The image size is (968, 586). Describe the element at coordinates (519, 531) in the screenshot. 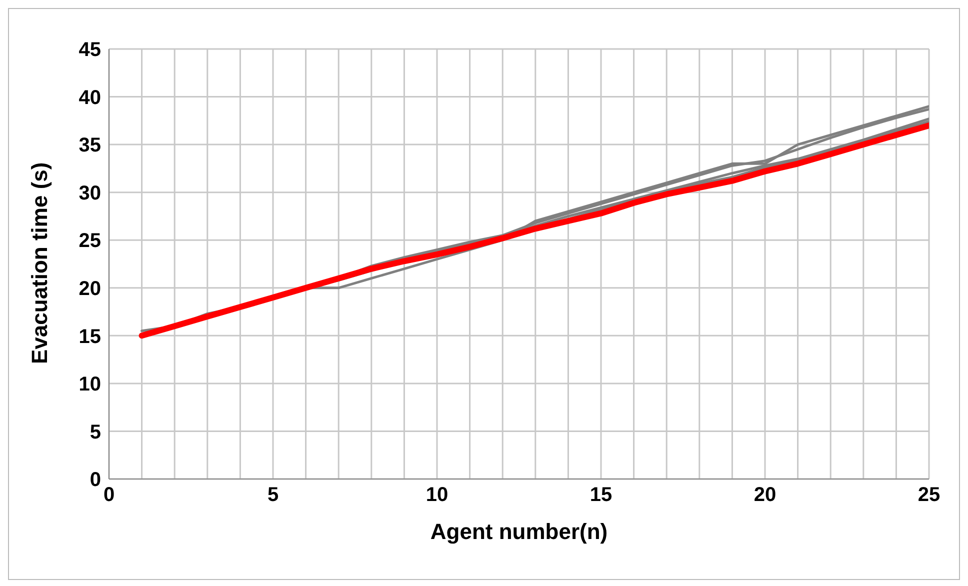

I see `x-axis-title: Agent number(n)` at that location.